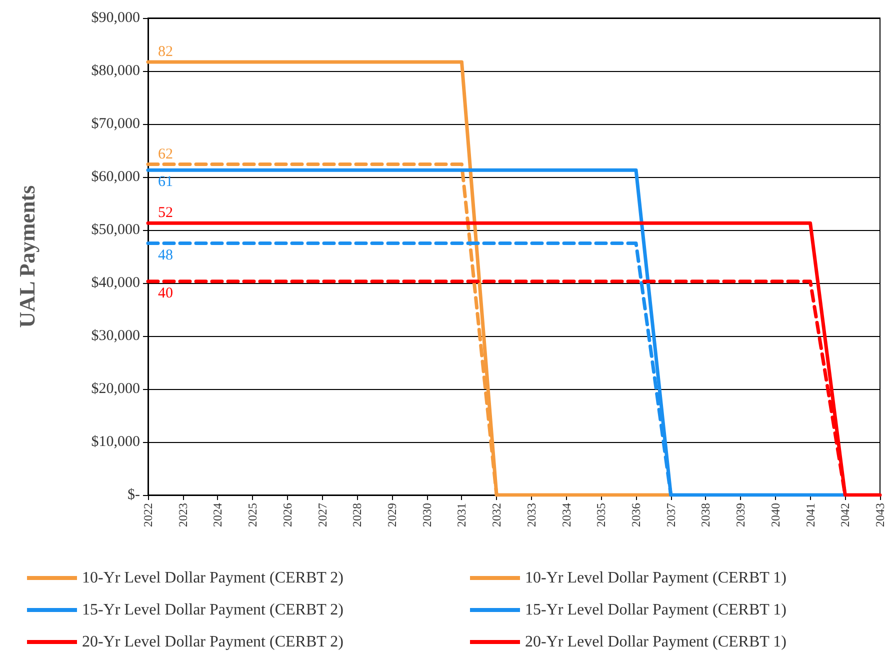  Describe the element at coordinates (671, 515) in the screenshot. I see `x-tick-label: 2037` at that location.